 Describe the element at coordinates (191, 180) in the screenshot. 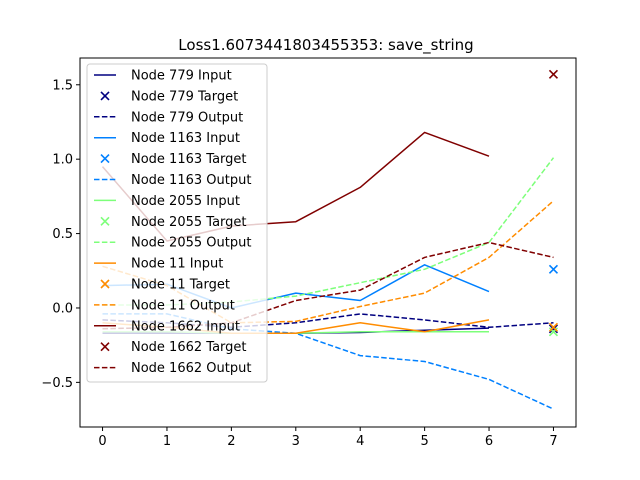

I see `legend-label: Node 1163 Output` at that location.